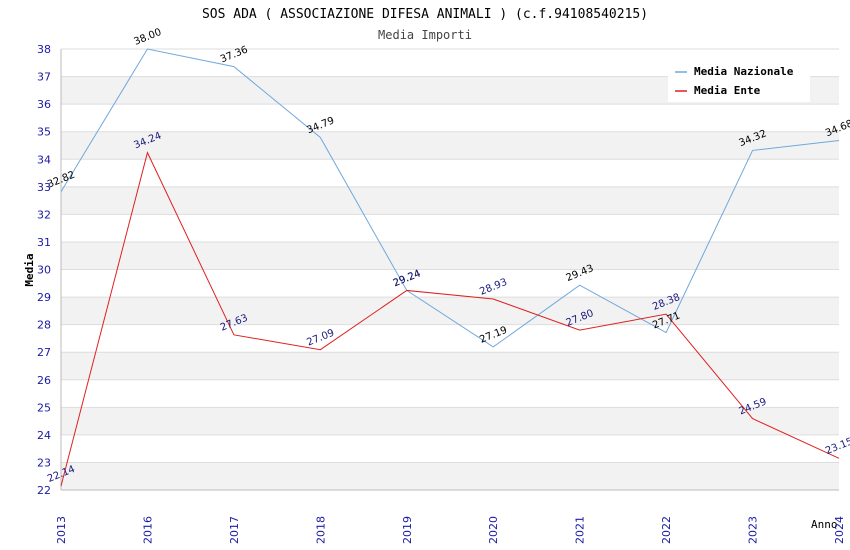  I want to click on legend-label-media-ente: Media Ente, so click(727, 90).